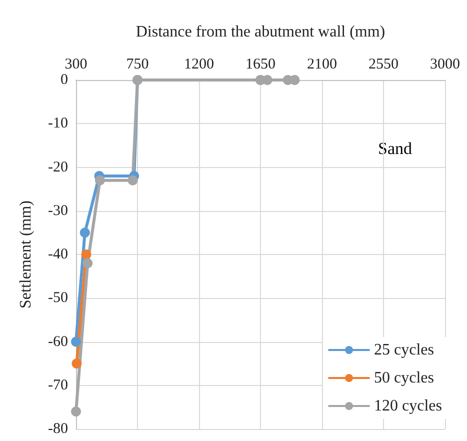 This screenshot has height=441, width=467. What do you see at coordinates (58, 124) in the screenshot?
I see `y-tick-label: -10` at bounding box center [58, 124].